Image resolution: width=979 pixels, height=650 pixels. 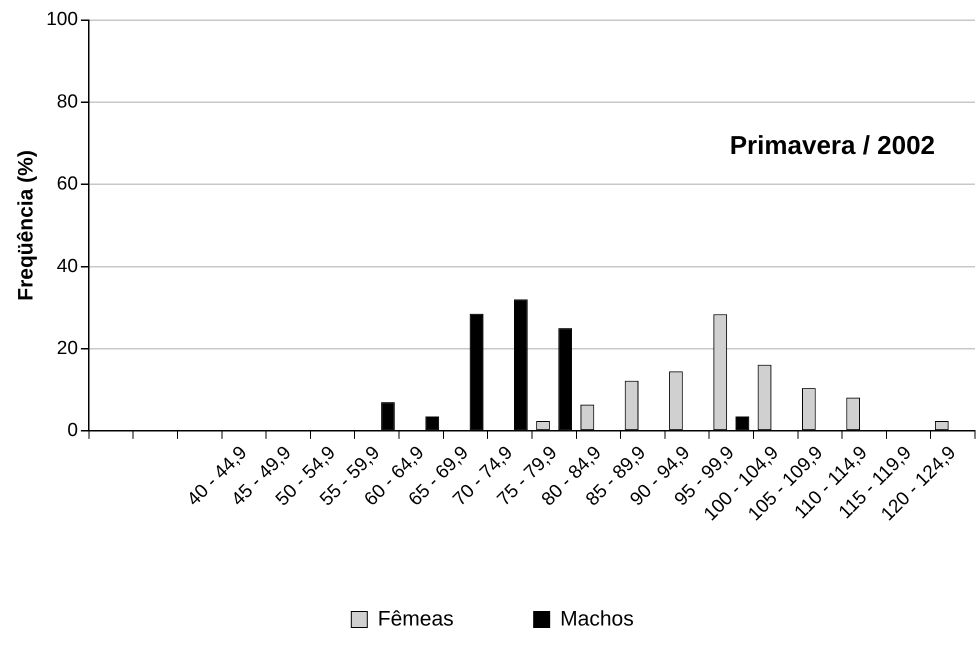 I want to click on annotation: Primavera / 2002, so click(x=832, y=145).